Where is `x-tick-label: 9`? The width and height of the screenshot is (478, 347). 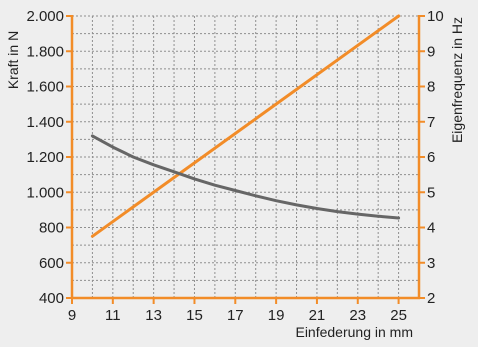 x-tick-label: 9 is located at coordinates (72, 315).